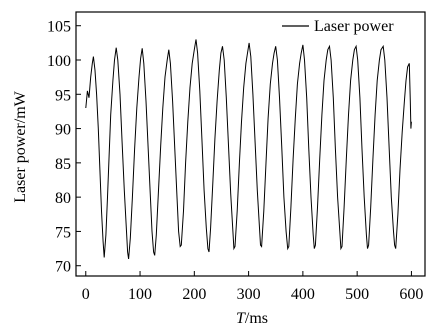  I want to click on y-tick-label: 85, so click(63, 164).